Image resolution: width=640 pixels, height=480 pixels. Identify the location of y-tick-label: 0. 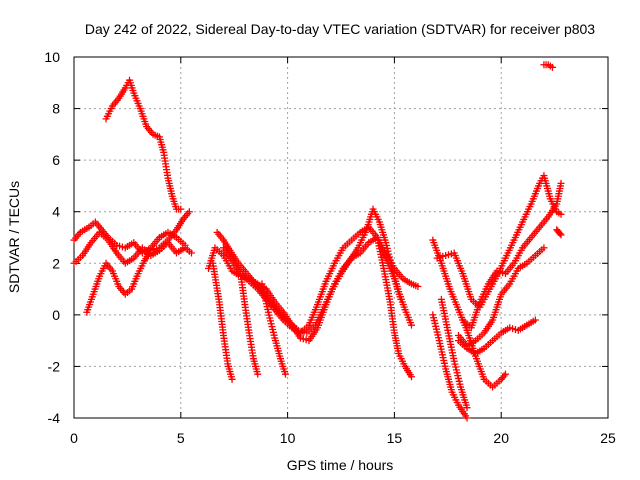
(56, 315).